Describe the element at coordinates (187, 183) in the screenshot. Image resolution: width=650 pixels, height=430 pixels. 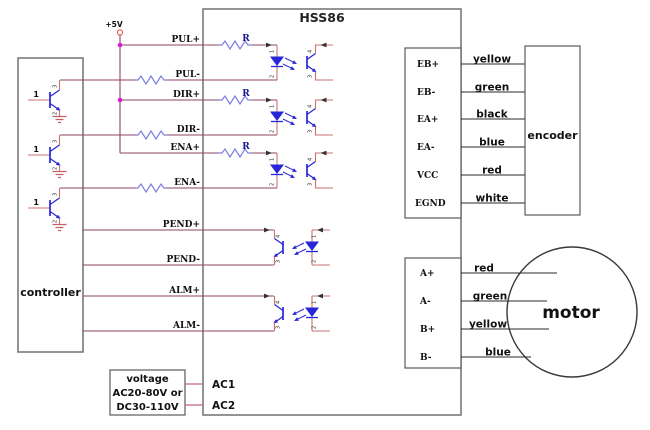
I see `signal-label-ena-minus: ENA-` at that location.